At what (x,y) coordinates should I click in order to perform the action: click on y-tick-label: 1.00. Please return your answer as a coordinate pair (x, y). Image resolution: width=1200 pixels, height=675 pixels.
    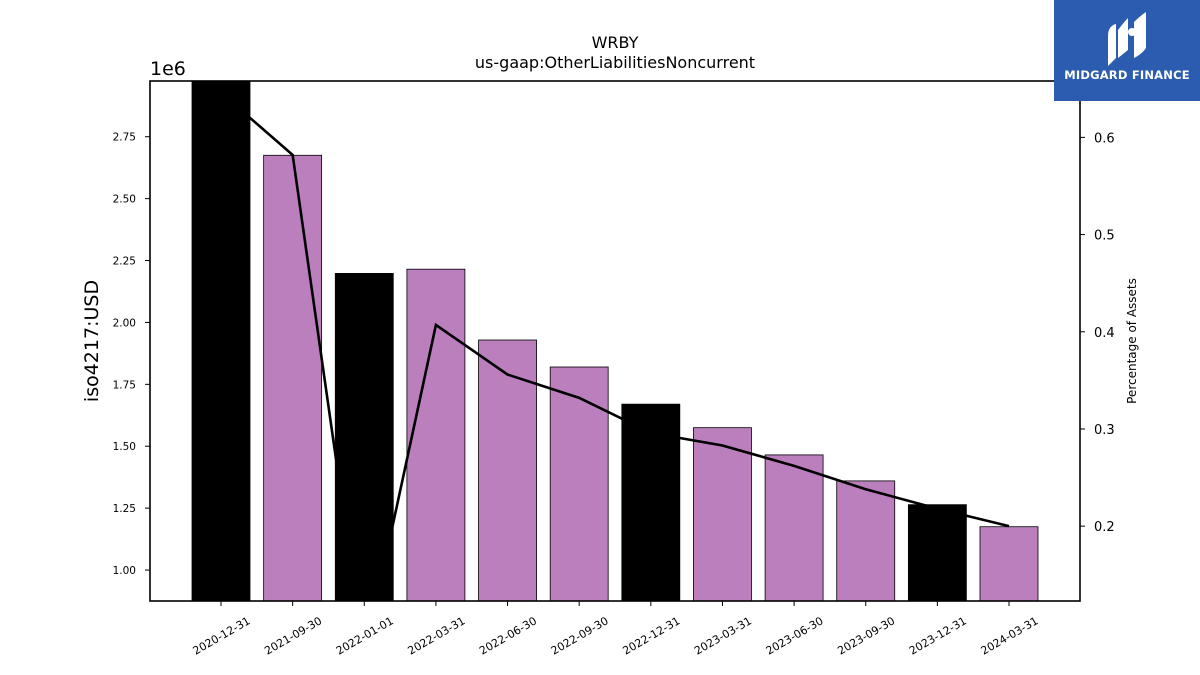
    Looking at the image, I should click on (124, 571).